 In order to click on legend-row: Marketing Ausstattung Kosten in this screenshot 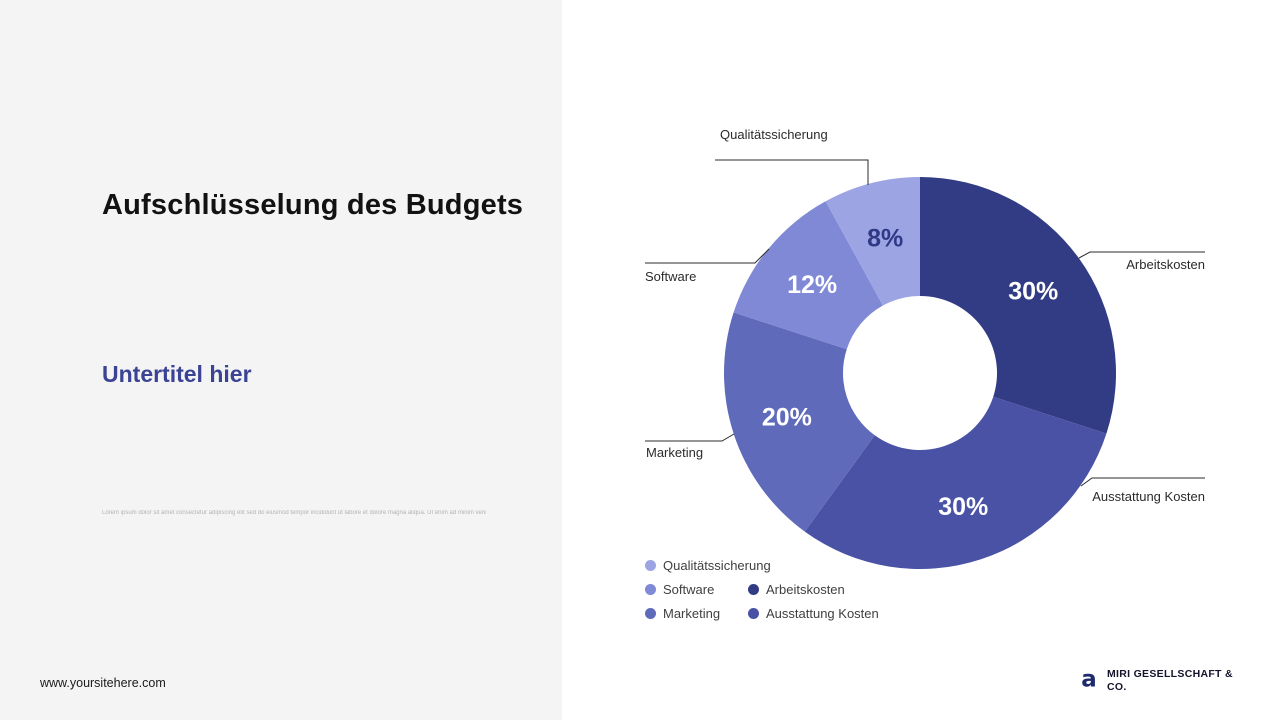, I will do `click(762, 613)`.